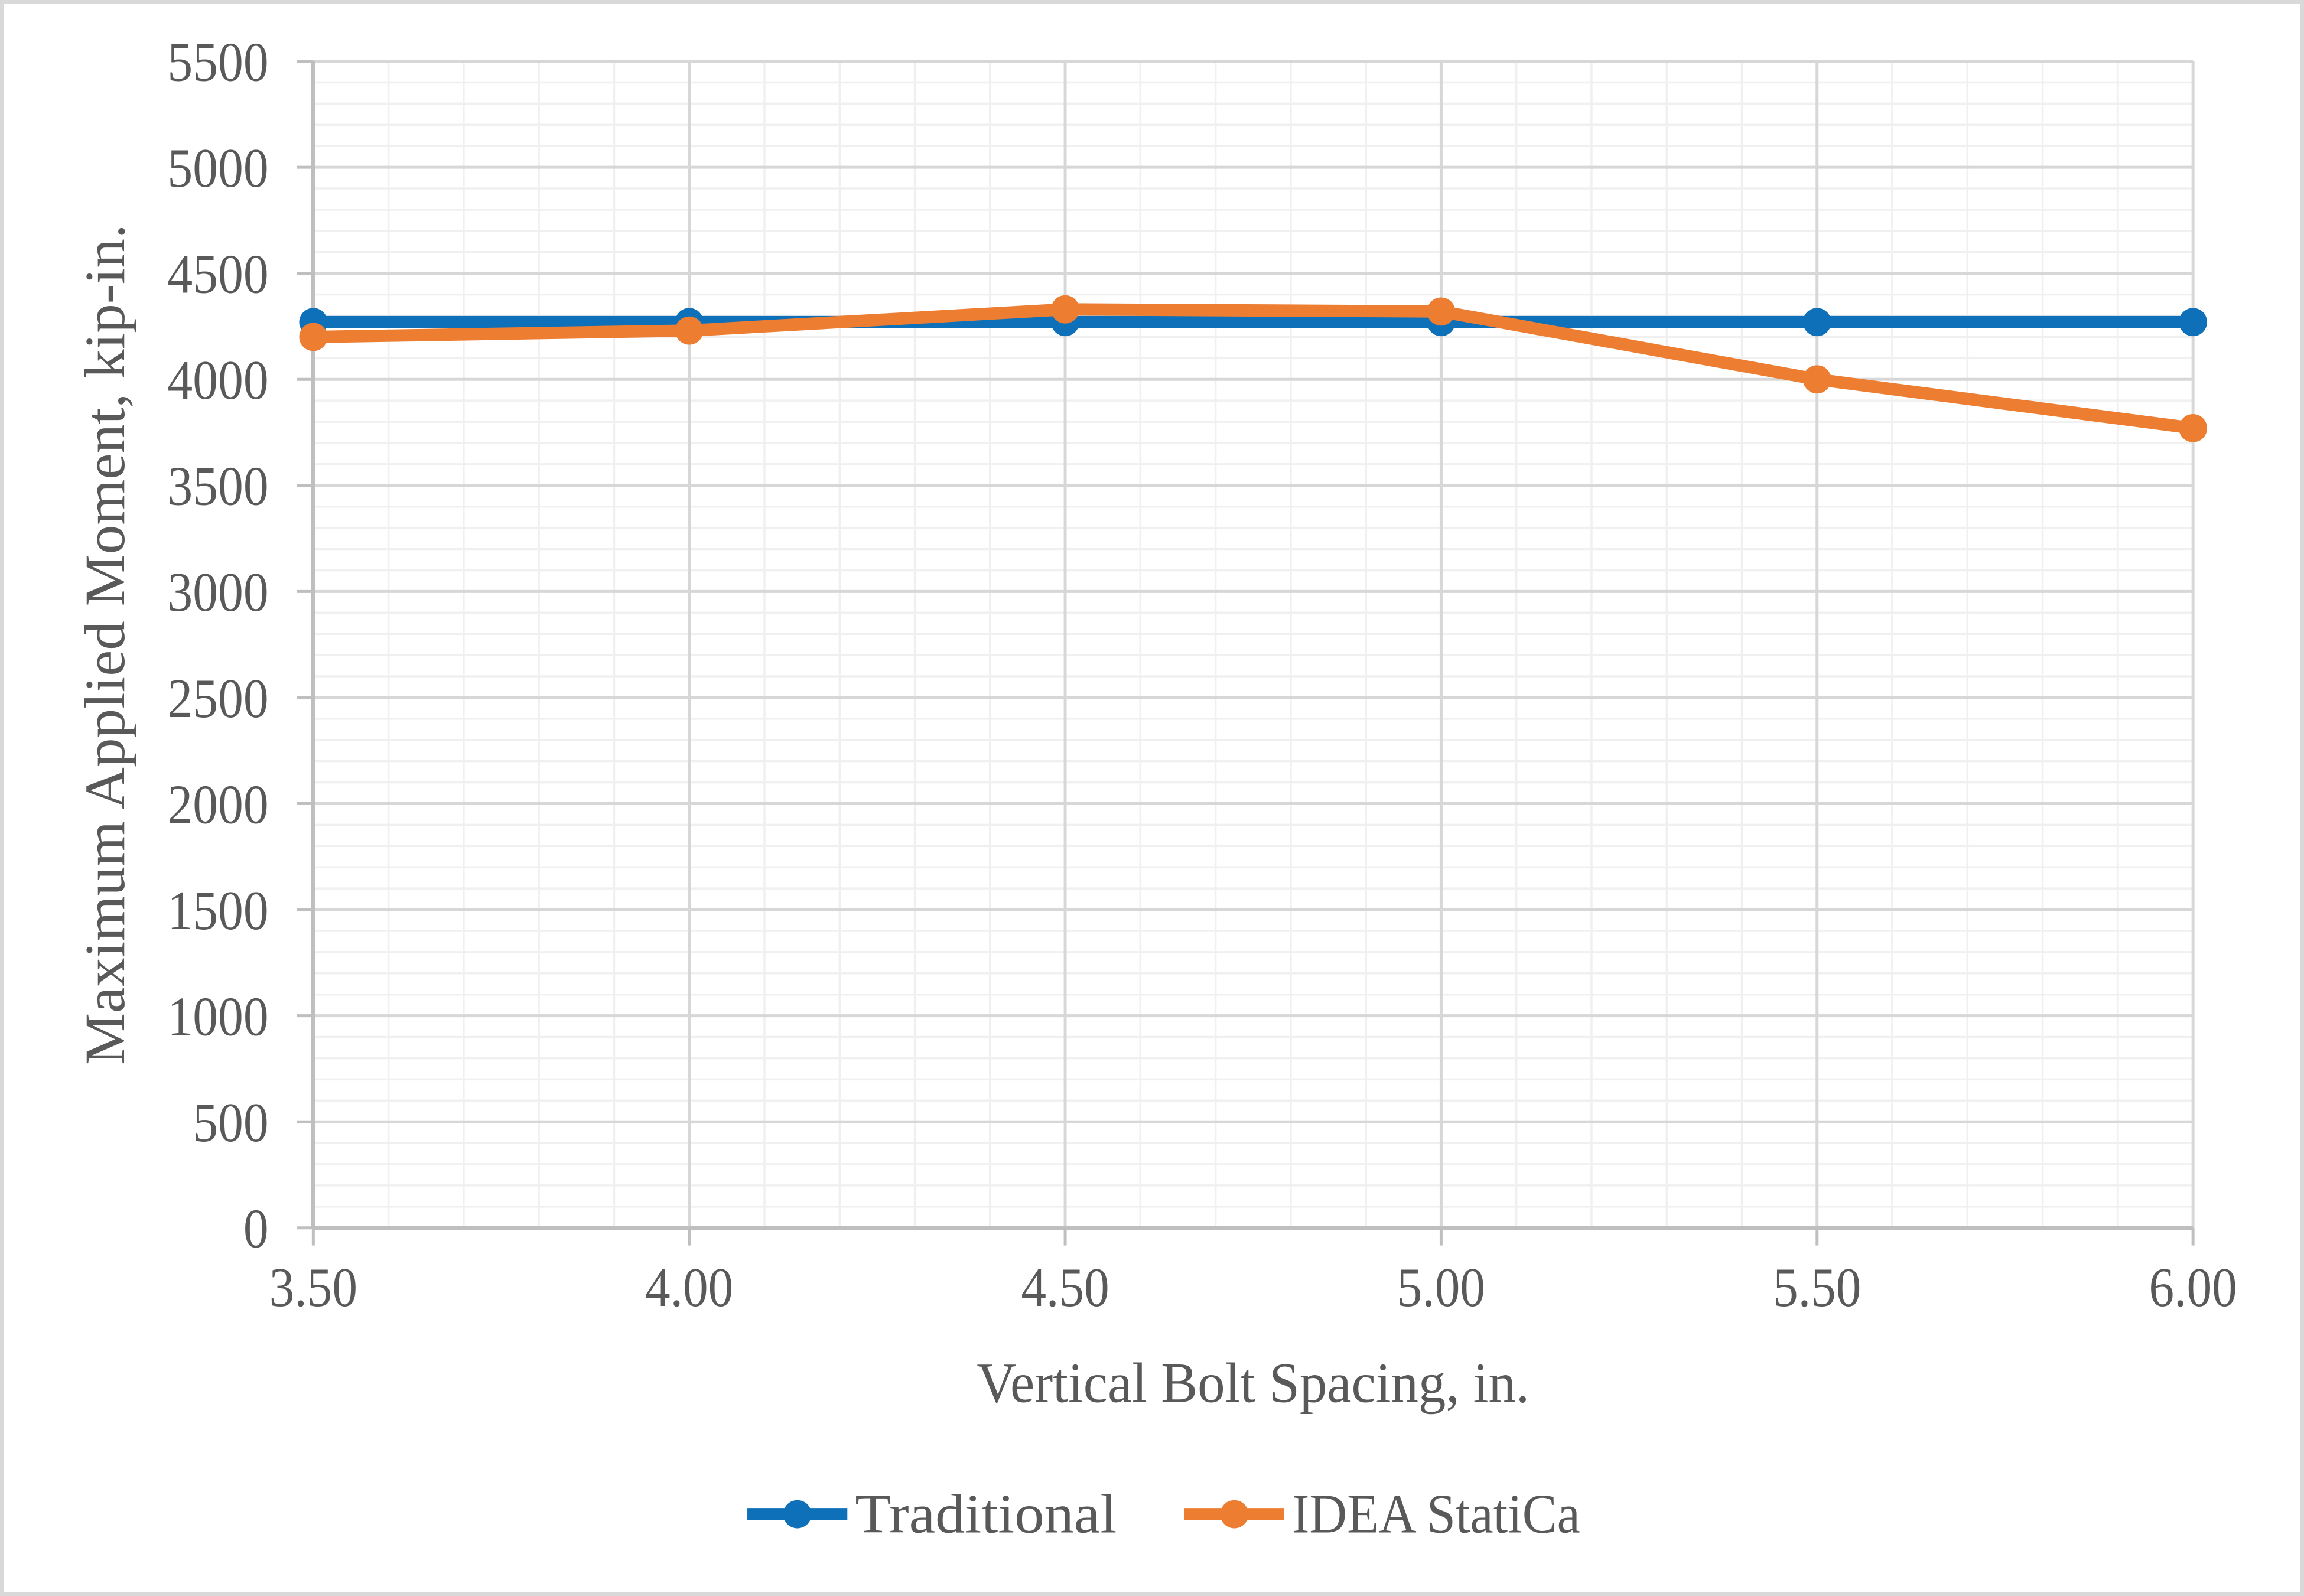 The width and height of the screenshot is (2304, 1596). What do you see at coordinates (2193, 427) in the screenshot?
I see `data-point-idea-statica-6.00` at bounding box center [2193, 427].